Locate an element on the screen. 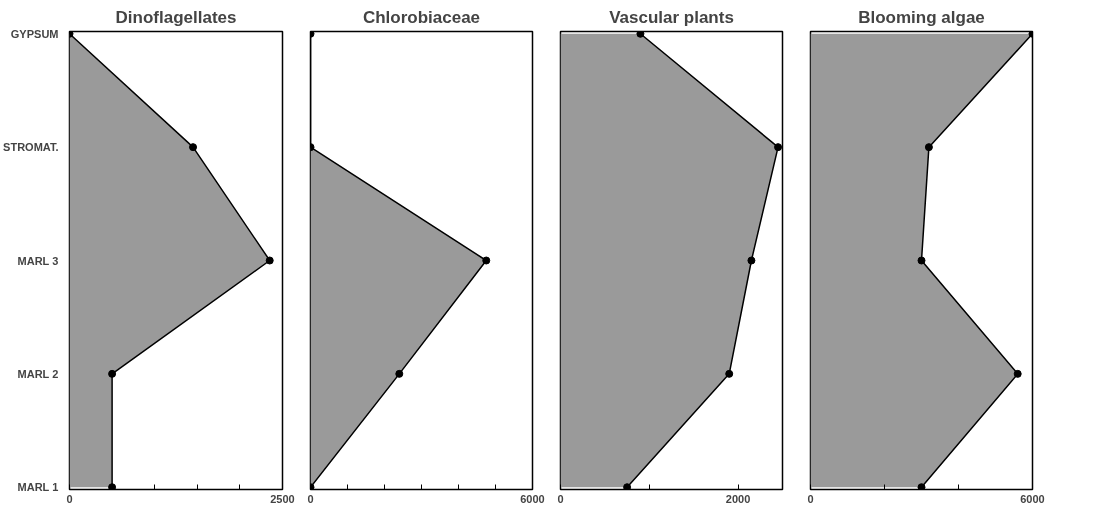 Image resolution: width=1096 pixels, height=515 pixels. y-tick-label: MARL 1 is located at coordinates (38, 487).